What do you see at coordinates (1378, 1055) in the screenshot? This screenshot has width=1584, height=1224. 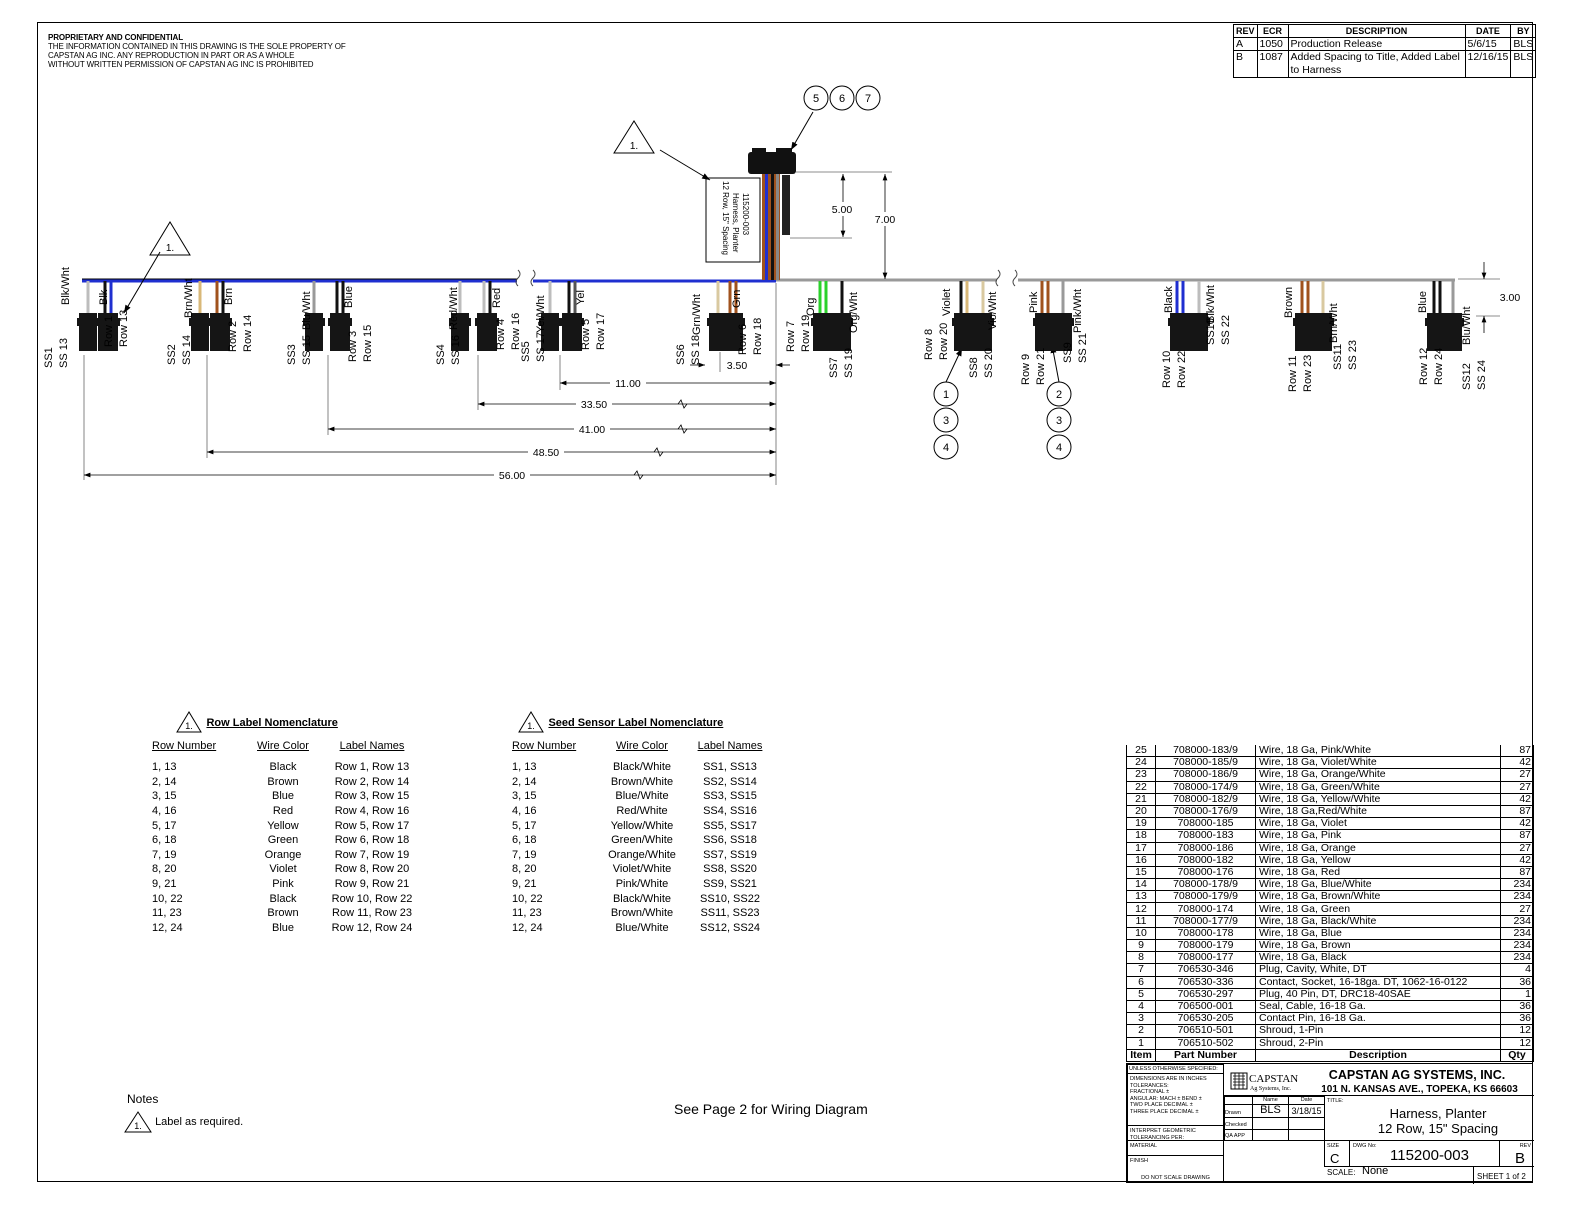 I see `bom-header-cell: Description` at bounding box center [1378, 1055].